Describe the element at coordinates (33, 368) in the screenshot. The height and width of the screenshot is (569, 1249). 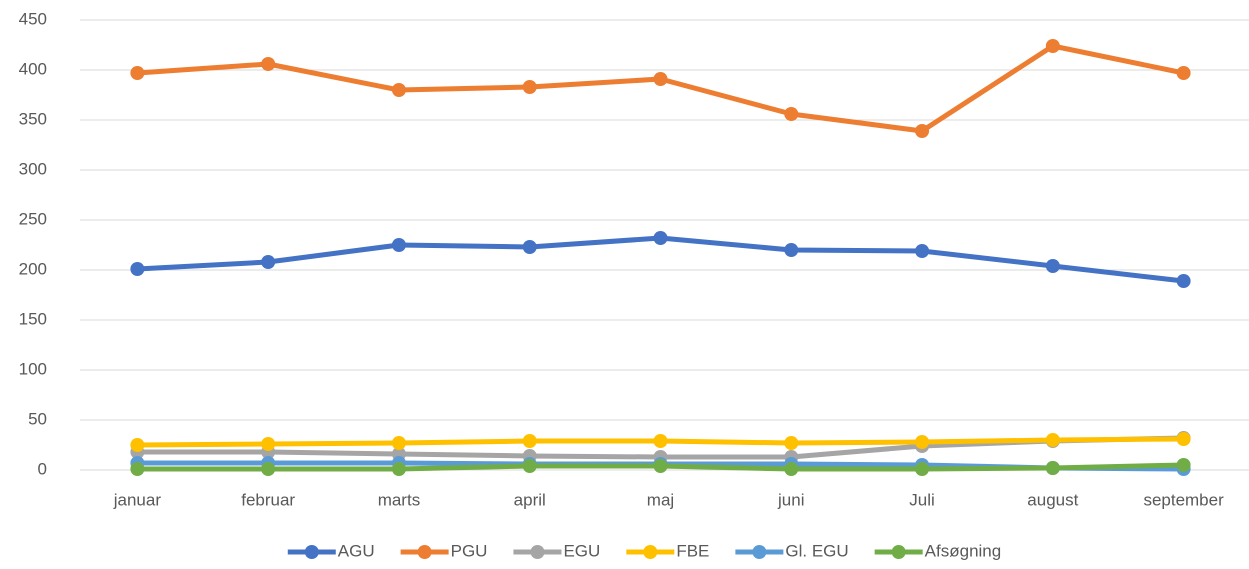
I see `y-tick-label: 100` at that location.